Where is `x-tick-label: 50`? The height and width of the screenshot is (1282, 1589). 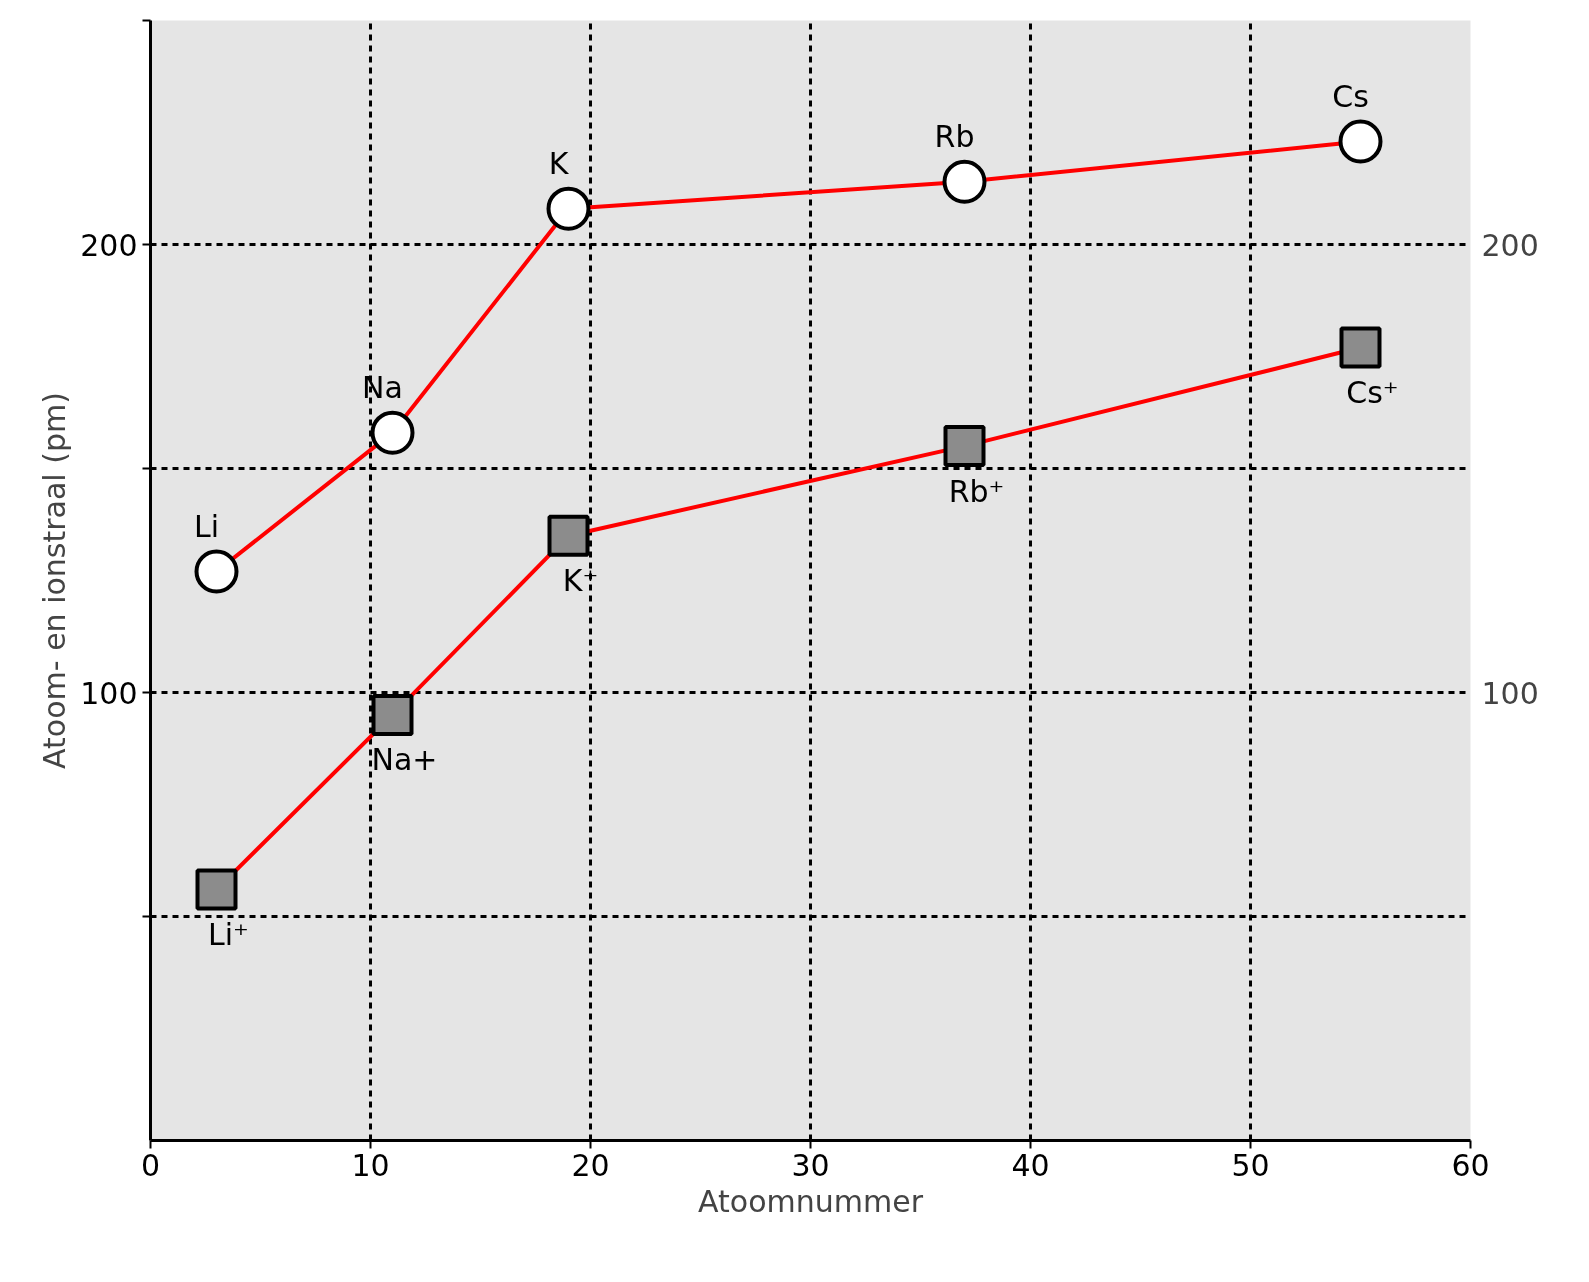
x-tick-label: 50 is located at coordinates (1250, 1165).